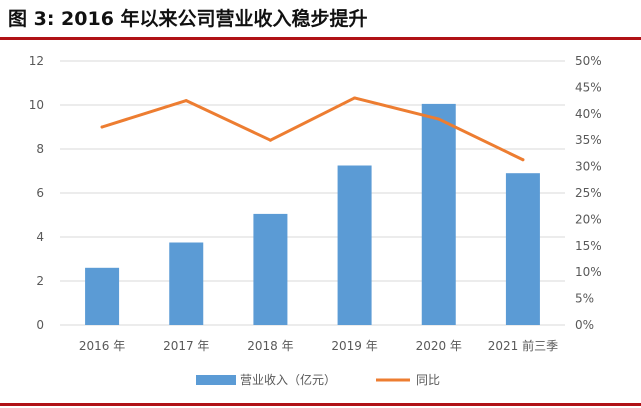  Describe the element at coordinates (40, 193) in the screenshot. I see `left-tick-label: 6` at that location.